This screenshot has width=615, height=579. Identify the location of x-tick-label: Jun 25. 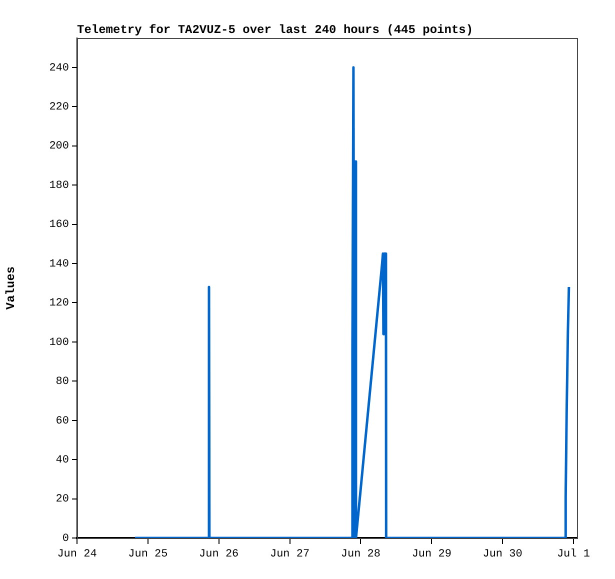
(148, 554).